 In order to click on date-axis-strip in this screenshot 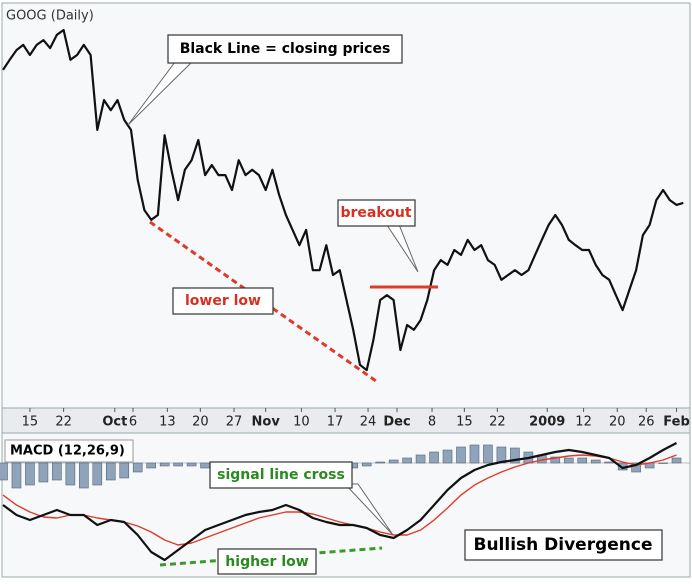, I will do `click(346, 420)`.